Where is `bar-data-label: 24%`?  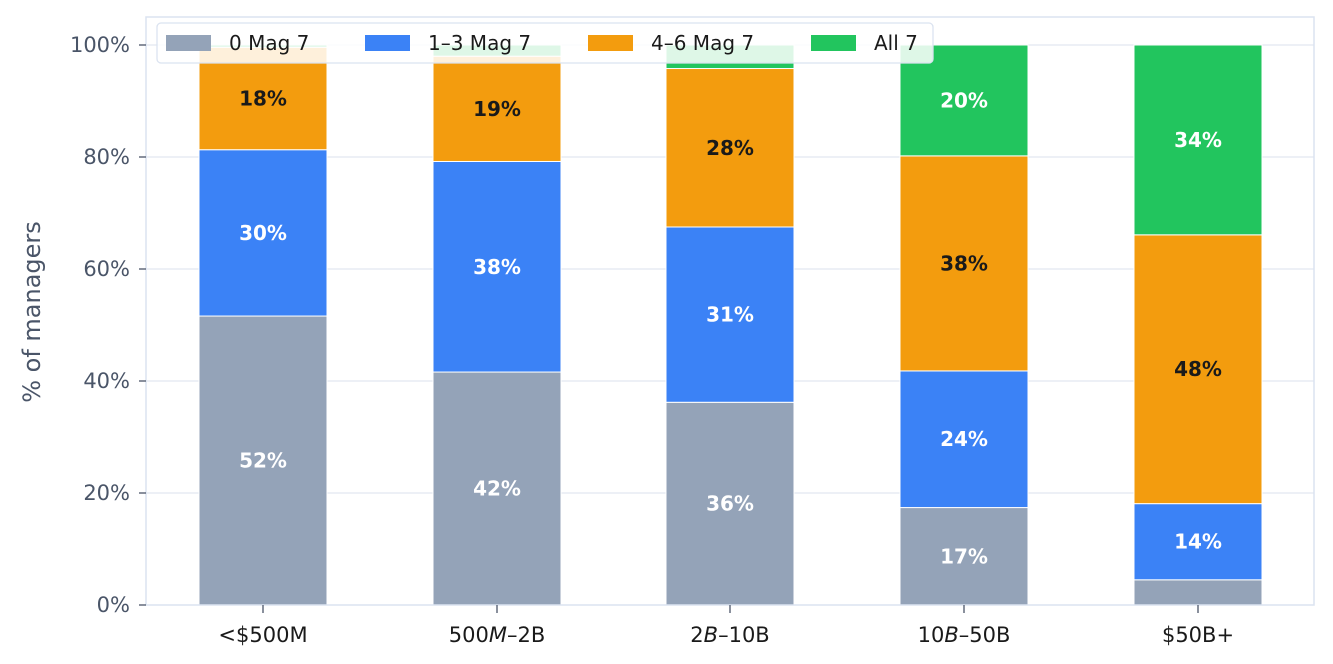
bar-data-label: 24% is located at coordinates (964, 439).